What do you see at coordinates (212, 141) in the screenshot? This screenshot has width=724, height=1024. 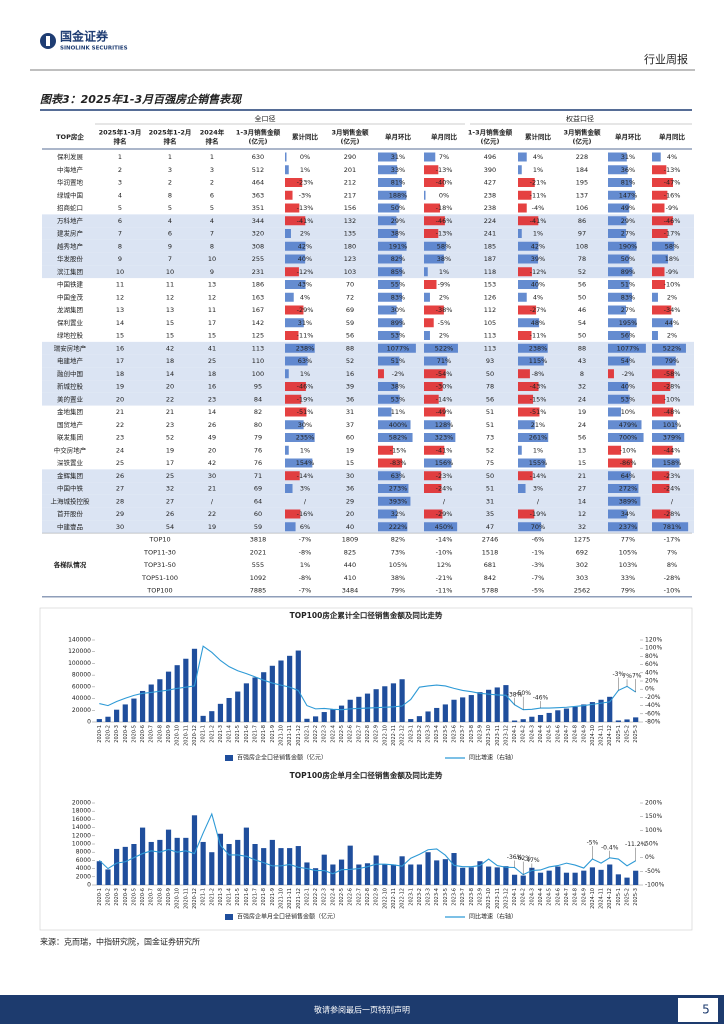 I see `column-header: 排名` at bounding box center [212, 141].